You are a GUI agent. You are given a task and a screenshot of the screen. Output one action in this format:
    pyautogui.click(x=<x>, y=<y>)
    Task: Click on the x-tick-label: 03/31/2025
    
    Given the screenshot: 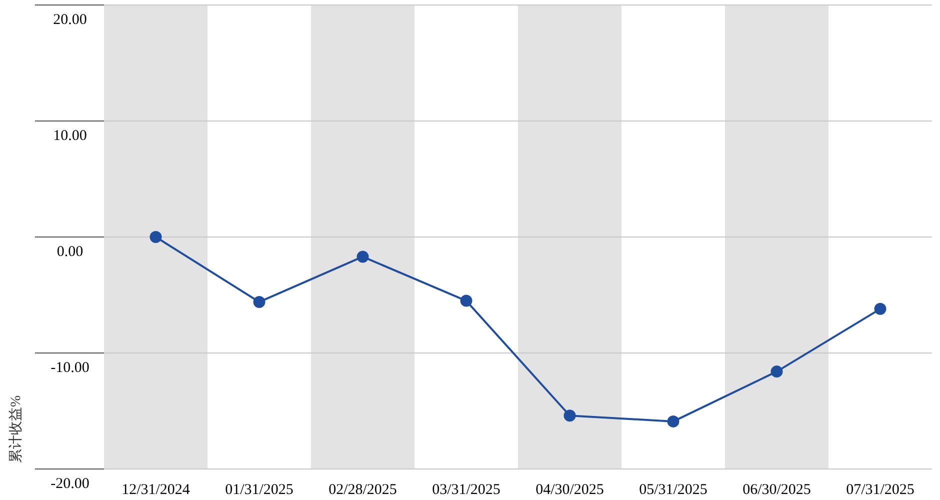 What is the action you would take?
    pyautogui.click(x=466, y=490)
    